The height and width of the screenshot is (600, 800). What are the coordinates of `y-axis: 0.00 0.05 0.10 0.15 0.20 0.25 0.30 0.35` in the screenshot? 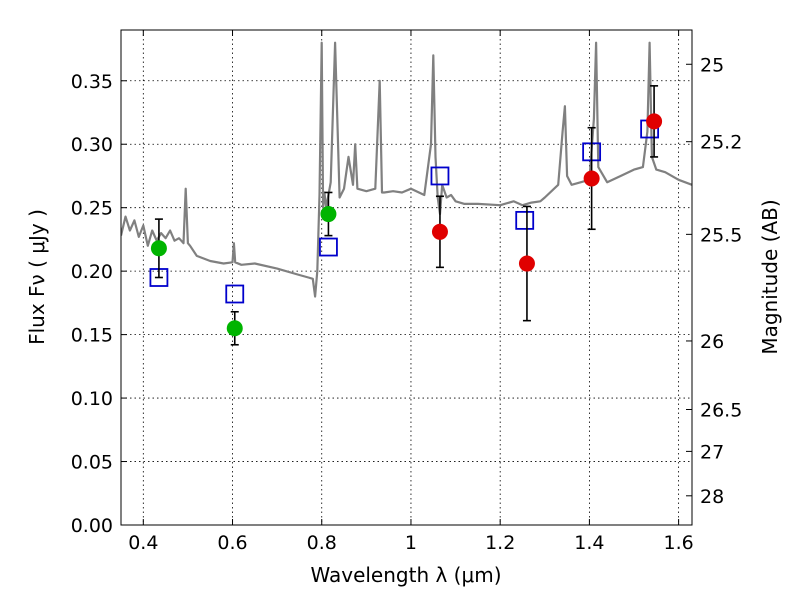 It's located at (99, 304).